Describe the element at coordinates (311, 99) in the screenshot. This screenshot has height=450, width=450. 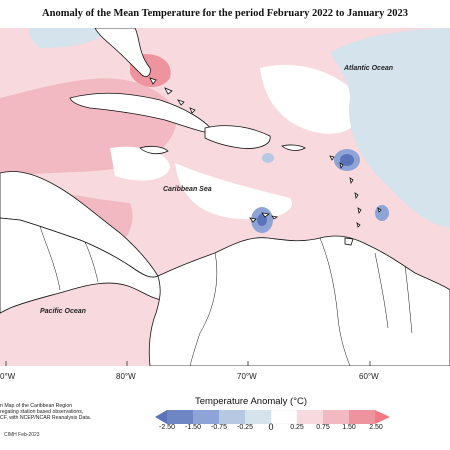
I see `neutral-patch-atlantic` at that location.